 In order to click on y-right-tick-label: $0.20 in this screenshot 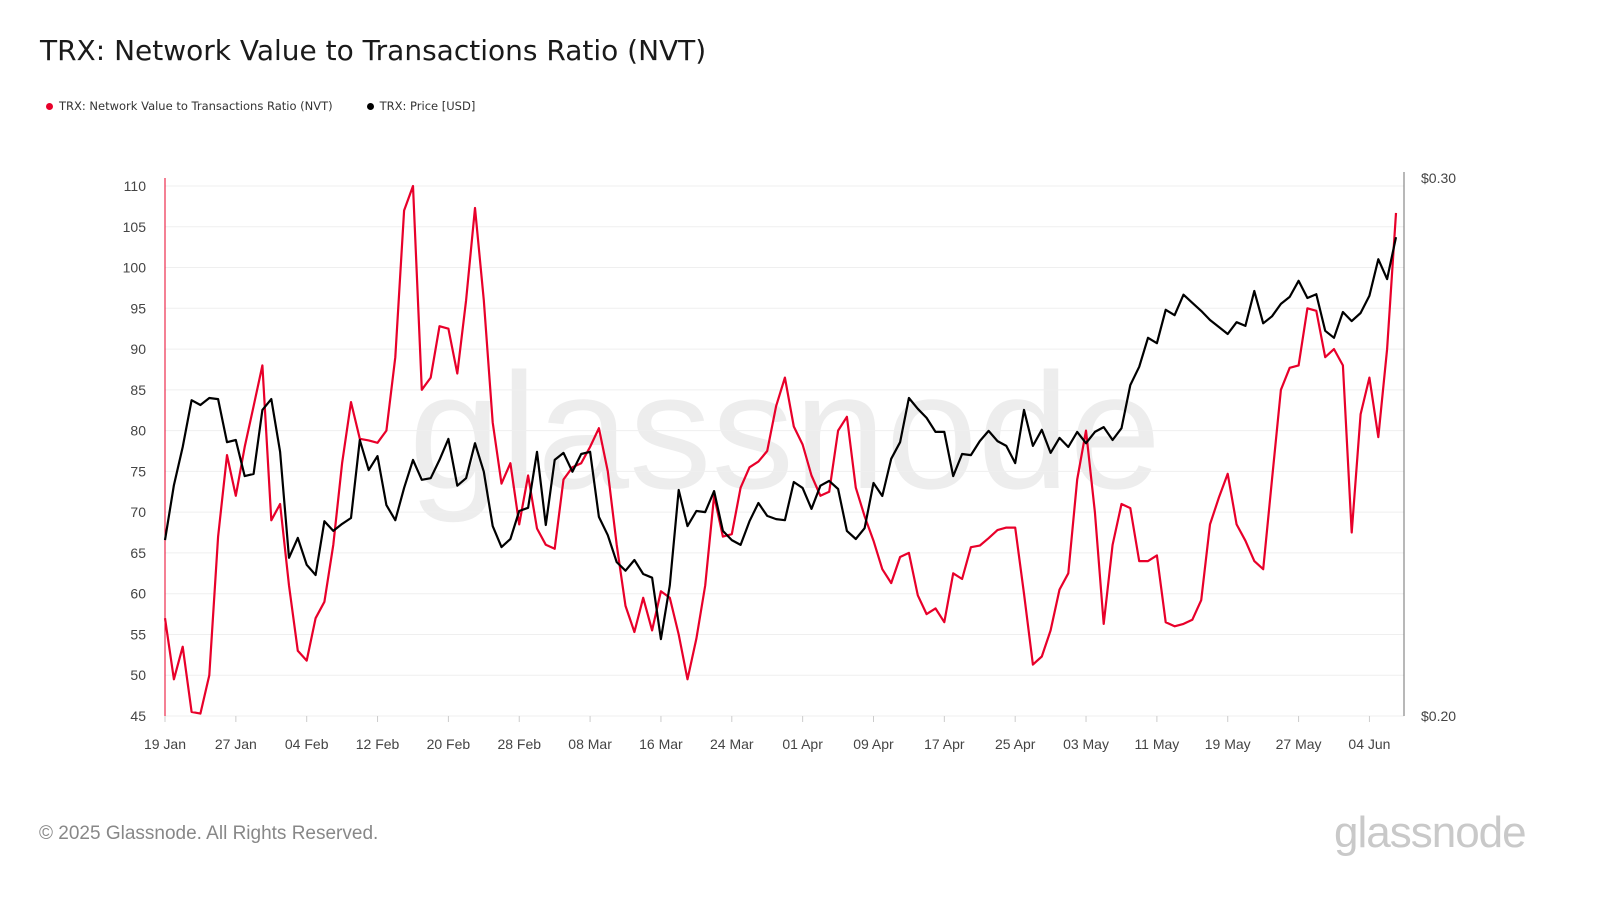, I will do `click(1438, 716)`.